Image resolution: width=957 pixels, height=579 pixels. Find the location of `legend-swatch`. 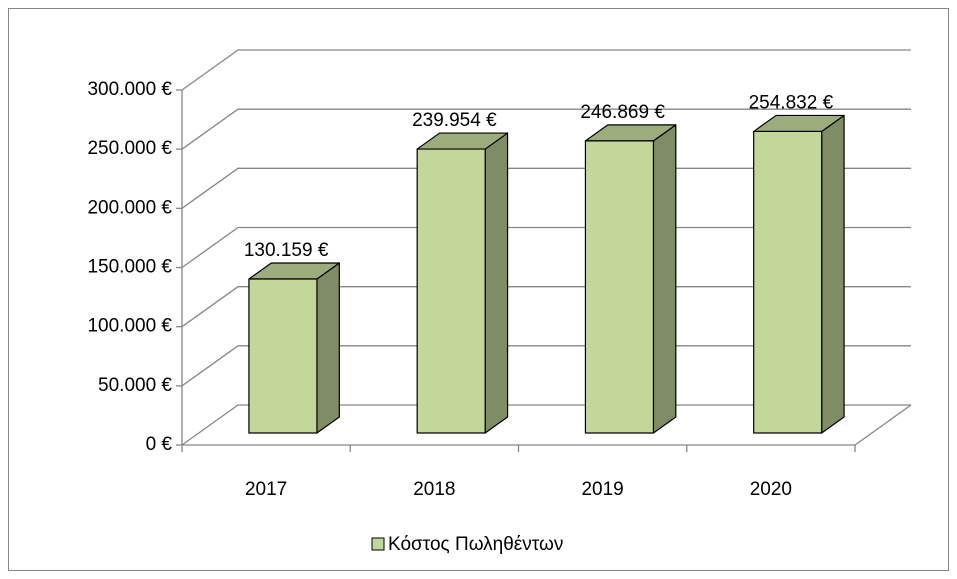

legend-swatch is located at coordinates (378, 544).